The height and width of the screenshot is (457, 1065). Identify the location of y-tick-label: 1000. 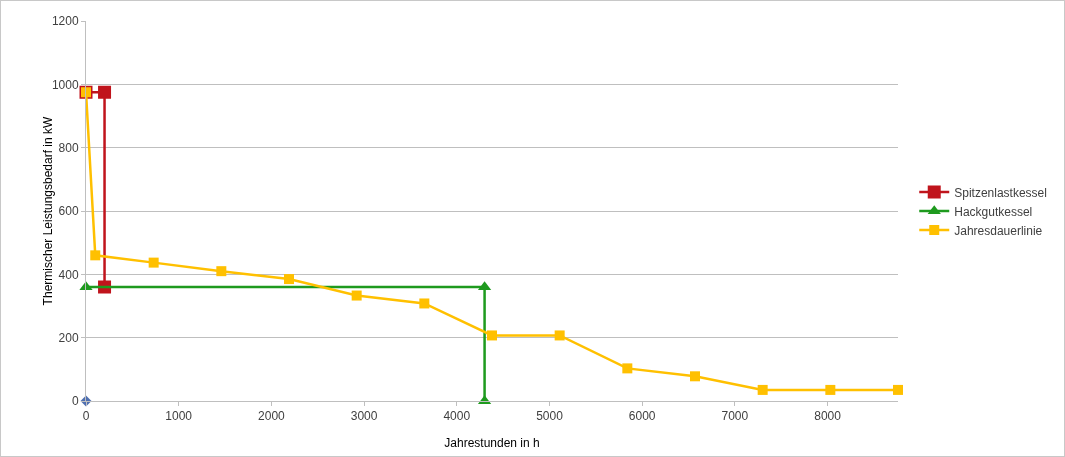
(65, 84).